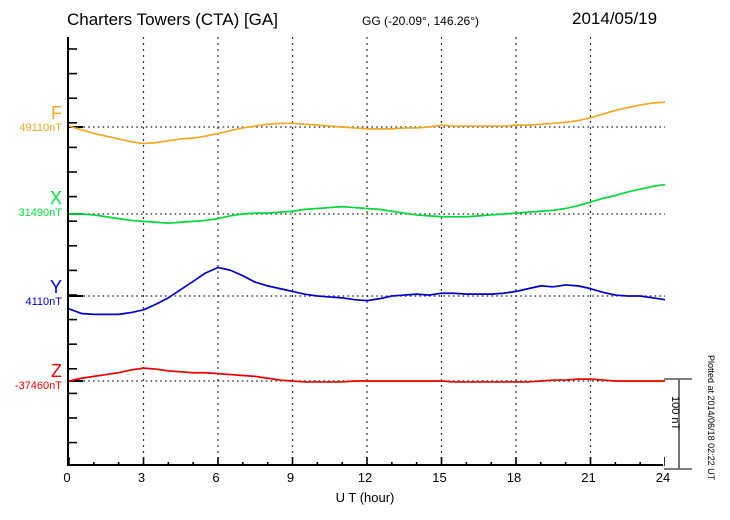 This screenshot has width=730, height=520. Describe the element at coordinates (31, 119) in the screenshot. I see `component-label-f: F 49110nT` at that location.